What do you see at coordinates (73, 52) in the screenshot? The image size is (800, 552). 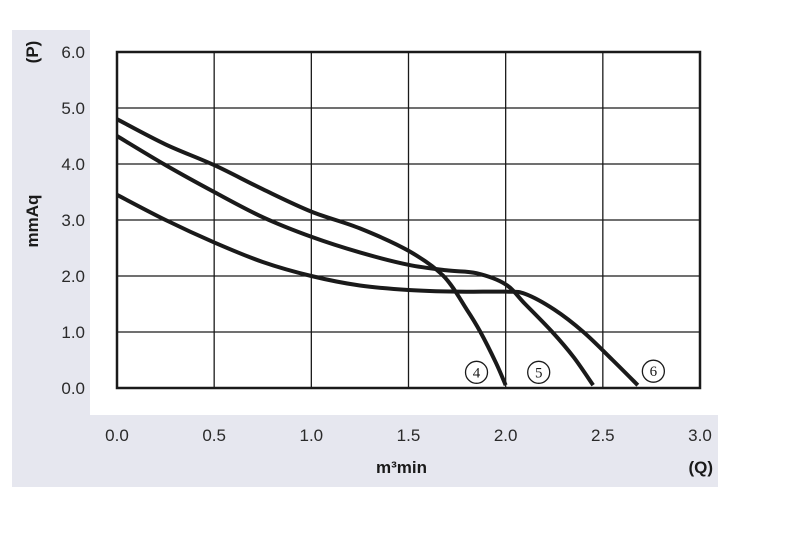 I see `y-tick-label: 6.0` at bounding box center [73, 52].